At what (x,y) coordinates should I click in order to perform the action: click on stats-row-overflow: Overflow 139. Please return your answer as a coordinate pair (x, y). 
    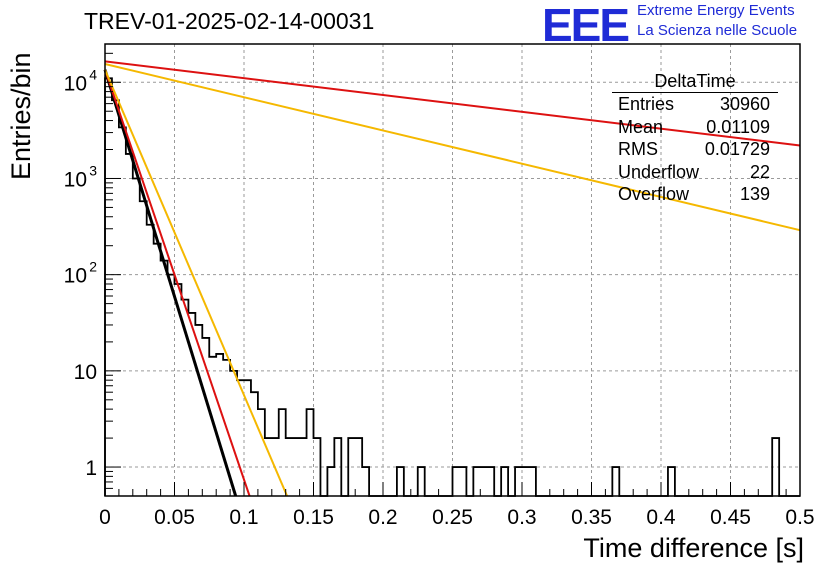
    Looking at the image, I should click on (695, 194).